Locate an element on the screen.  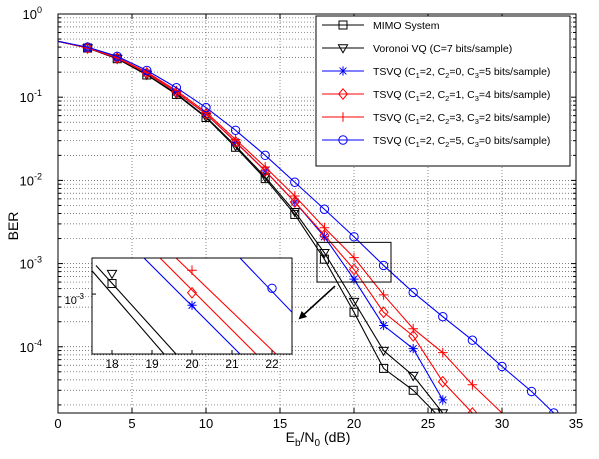
x-tick-label: 5 is located at coordinates (131, 423).